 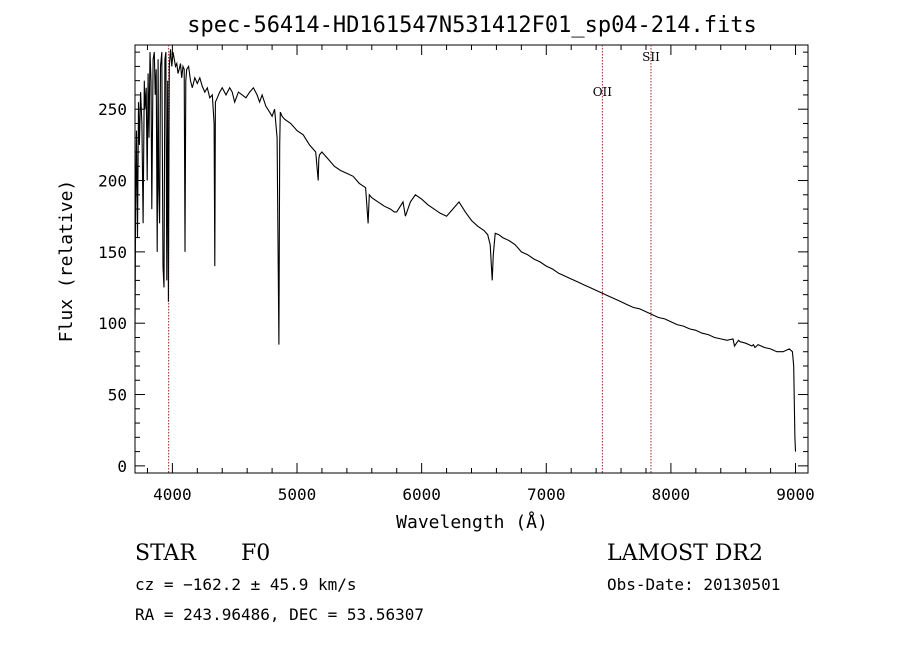 What do you see at coordinates (685, 553) in the screenshot?
I see `survey-label: LAMOST DR2` at bounding box center [685, 553].